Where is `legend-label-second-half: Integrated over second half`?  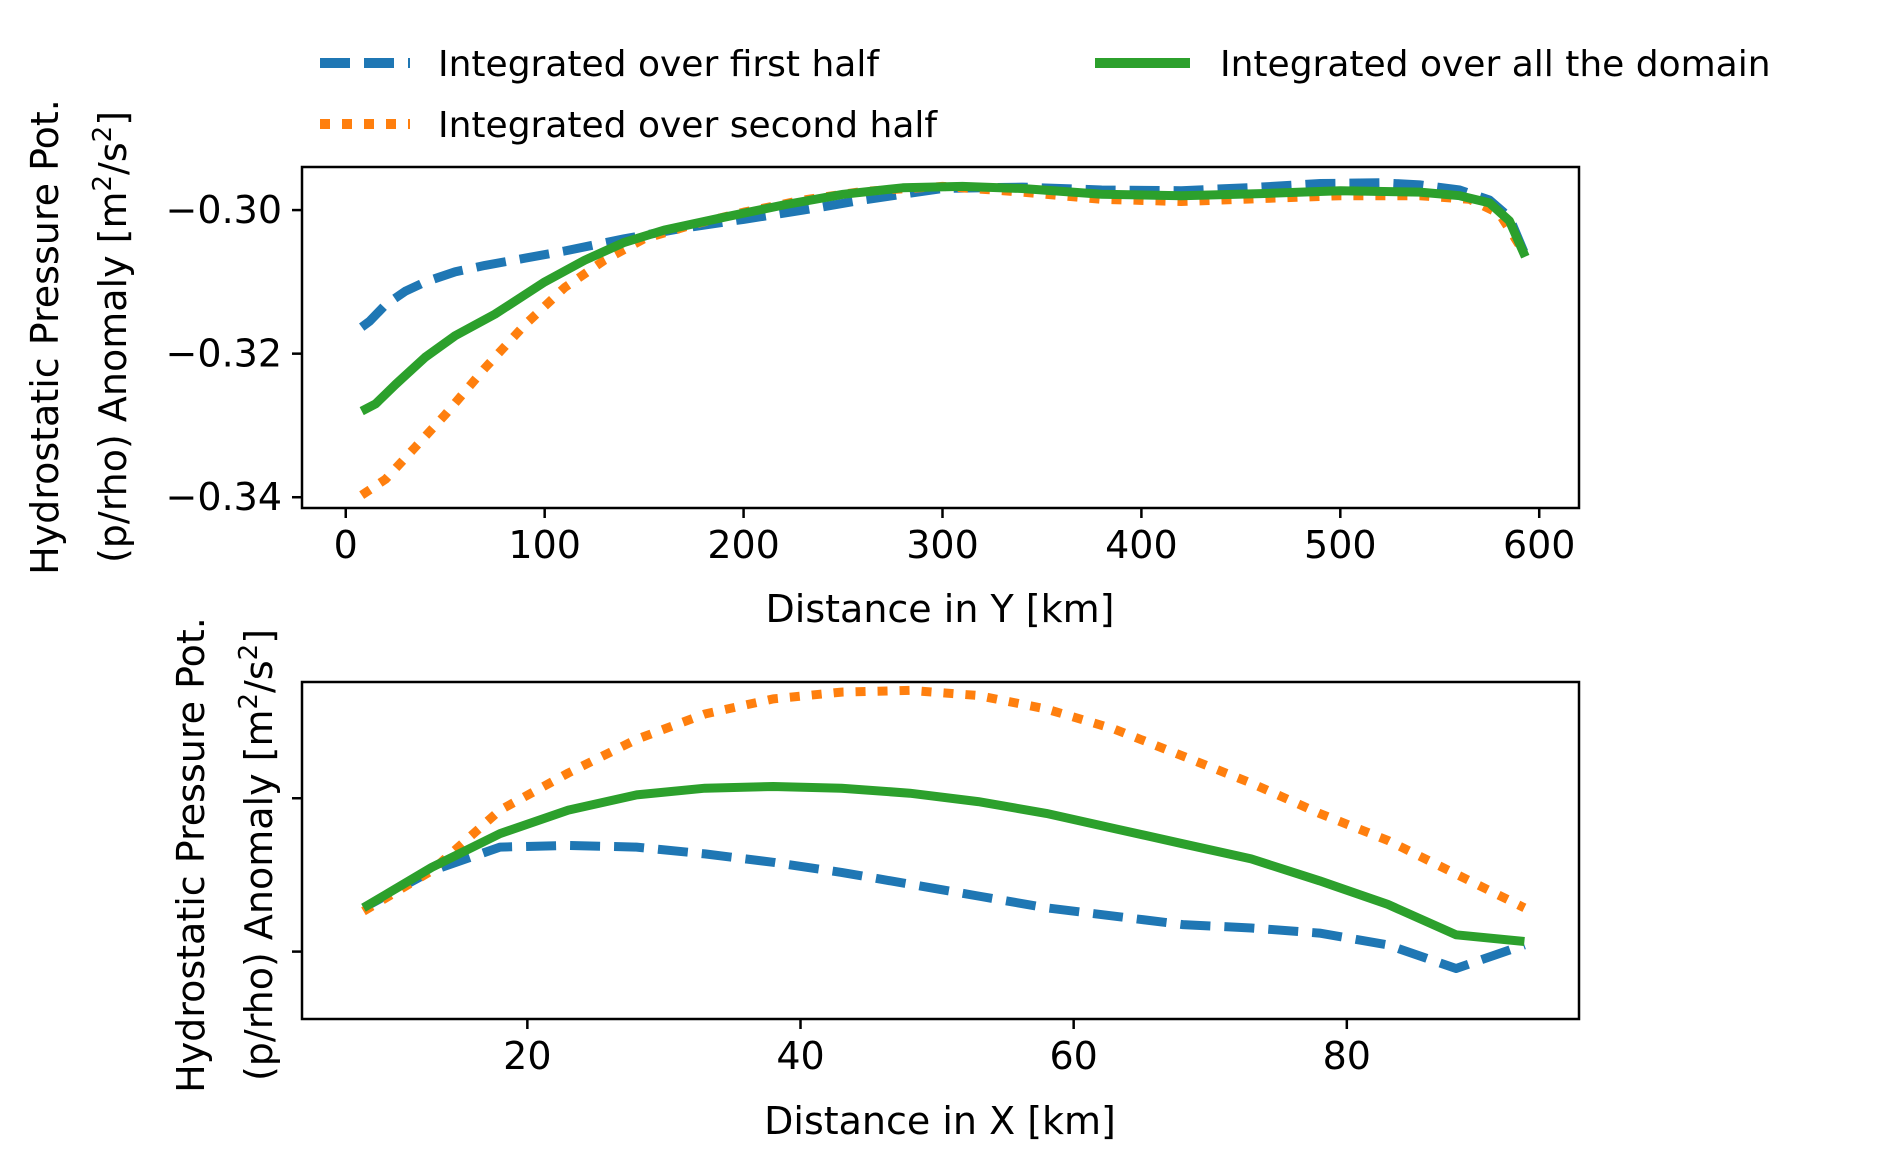
legend-label-second-half: Integrated over second half is located at coordinates (688, 125).